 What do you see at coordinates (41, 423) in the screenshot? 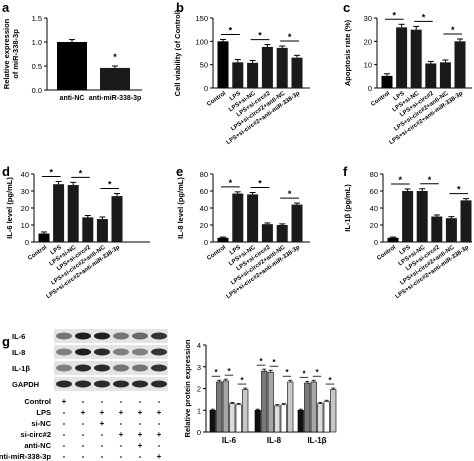
I see `condition-label: si-NC` at bounding box center [41, 423].